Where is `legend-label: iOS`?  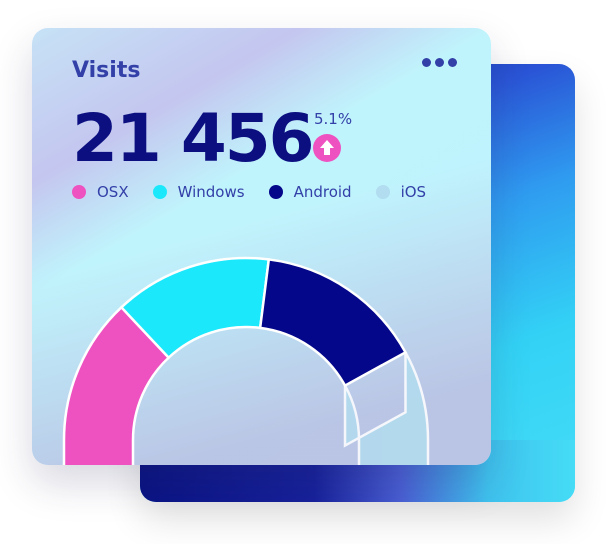
legend-label: iOS is located at coordinates (413, 192).